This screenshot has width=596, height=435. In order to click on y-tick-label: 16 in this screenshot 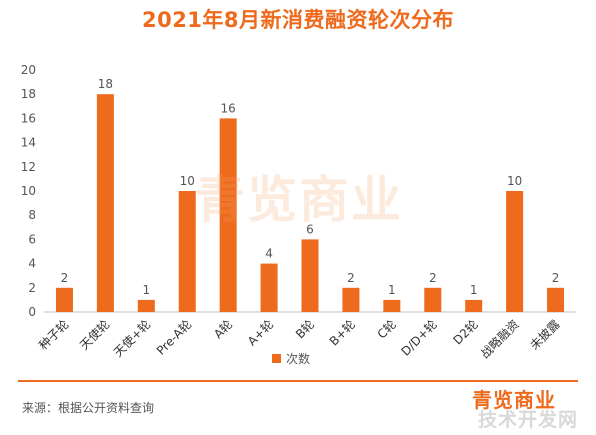, I will do `click(28, 118)`.